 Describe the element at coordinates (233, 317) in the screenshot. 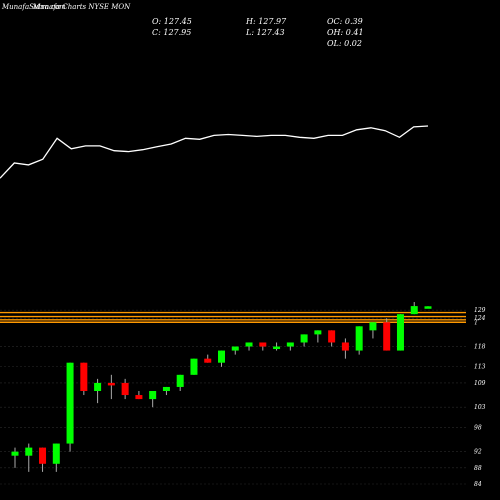

I see `resistance-lines` at that location.